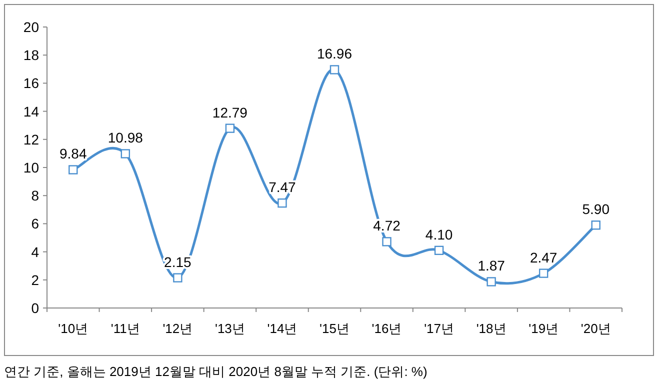 The width and height of the screenshot is (658, 381). Describe the element at coordinates (216, 371) in the screenshot. I see `text: 연간 기준, 올해는 2019년 12월말 대비 2020년 8월말 누적 기준. (단위: %)` at that location.